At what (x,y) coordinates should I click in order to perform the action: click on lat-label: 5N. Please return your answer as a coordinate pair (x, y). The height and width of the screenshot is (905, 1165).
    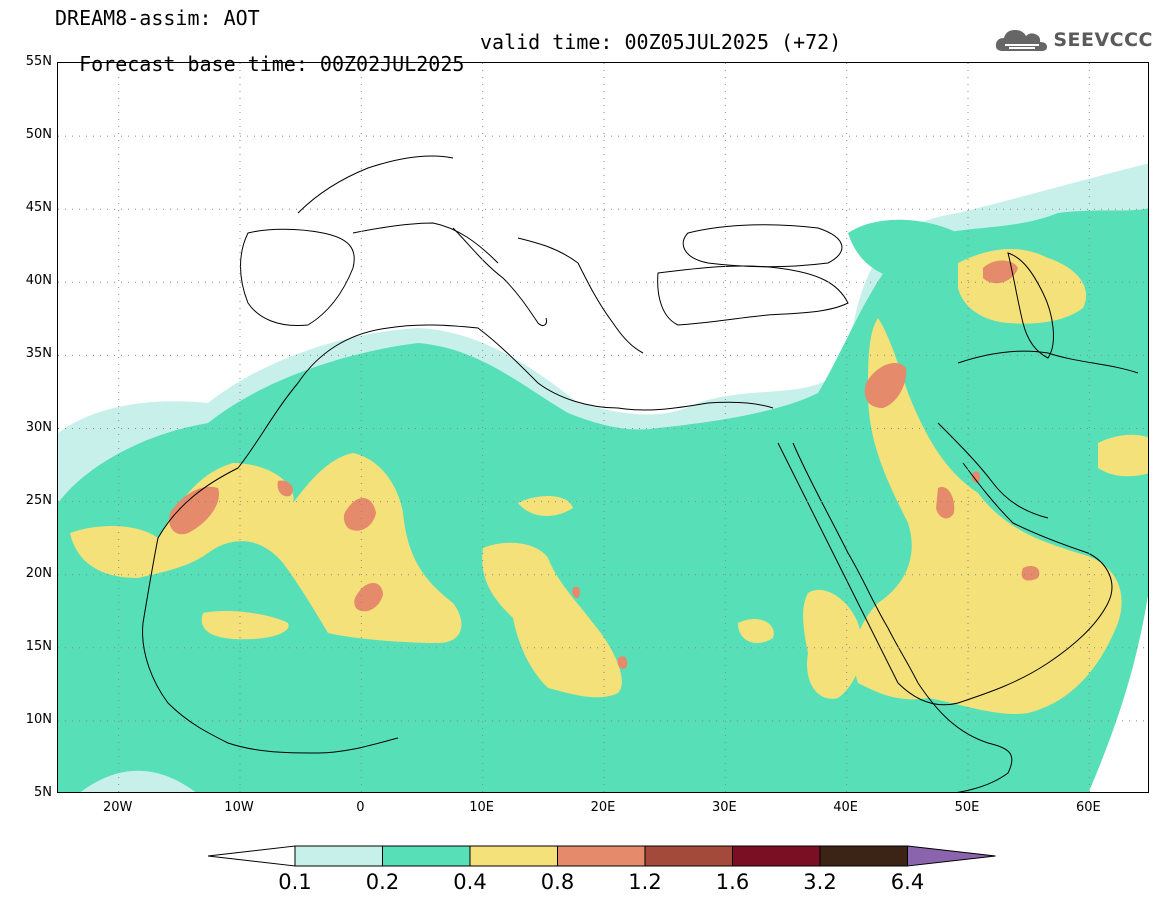
    Looking at the image, I should click on (43, 792).